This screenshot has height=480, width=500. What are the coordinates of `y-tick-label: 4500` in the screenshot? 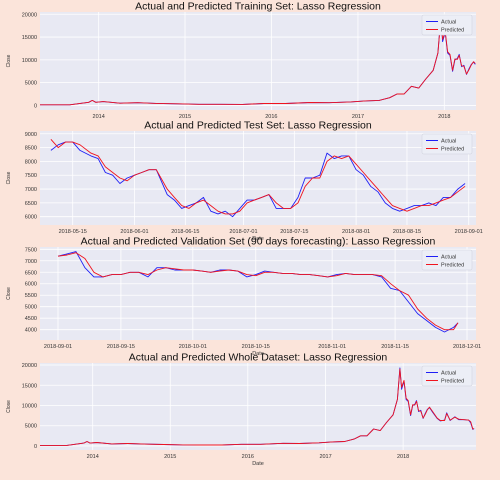 It's located at (31, 319).